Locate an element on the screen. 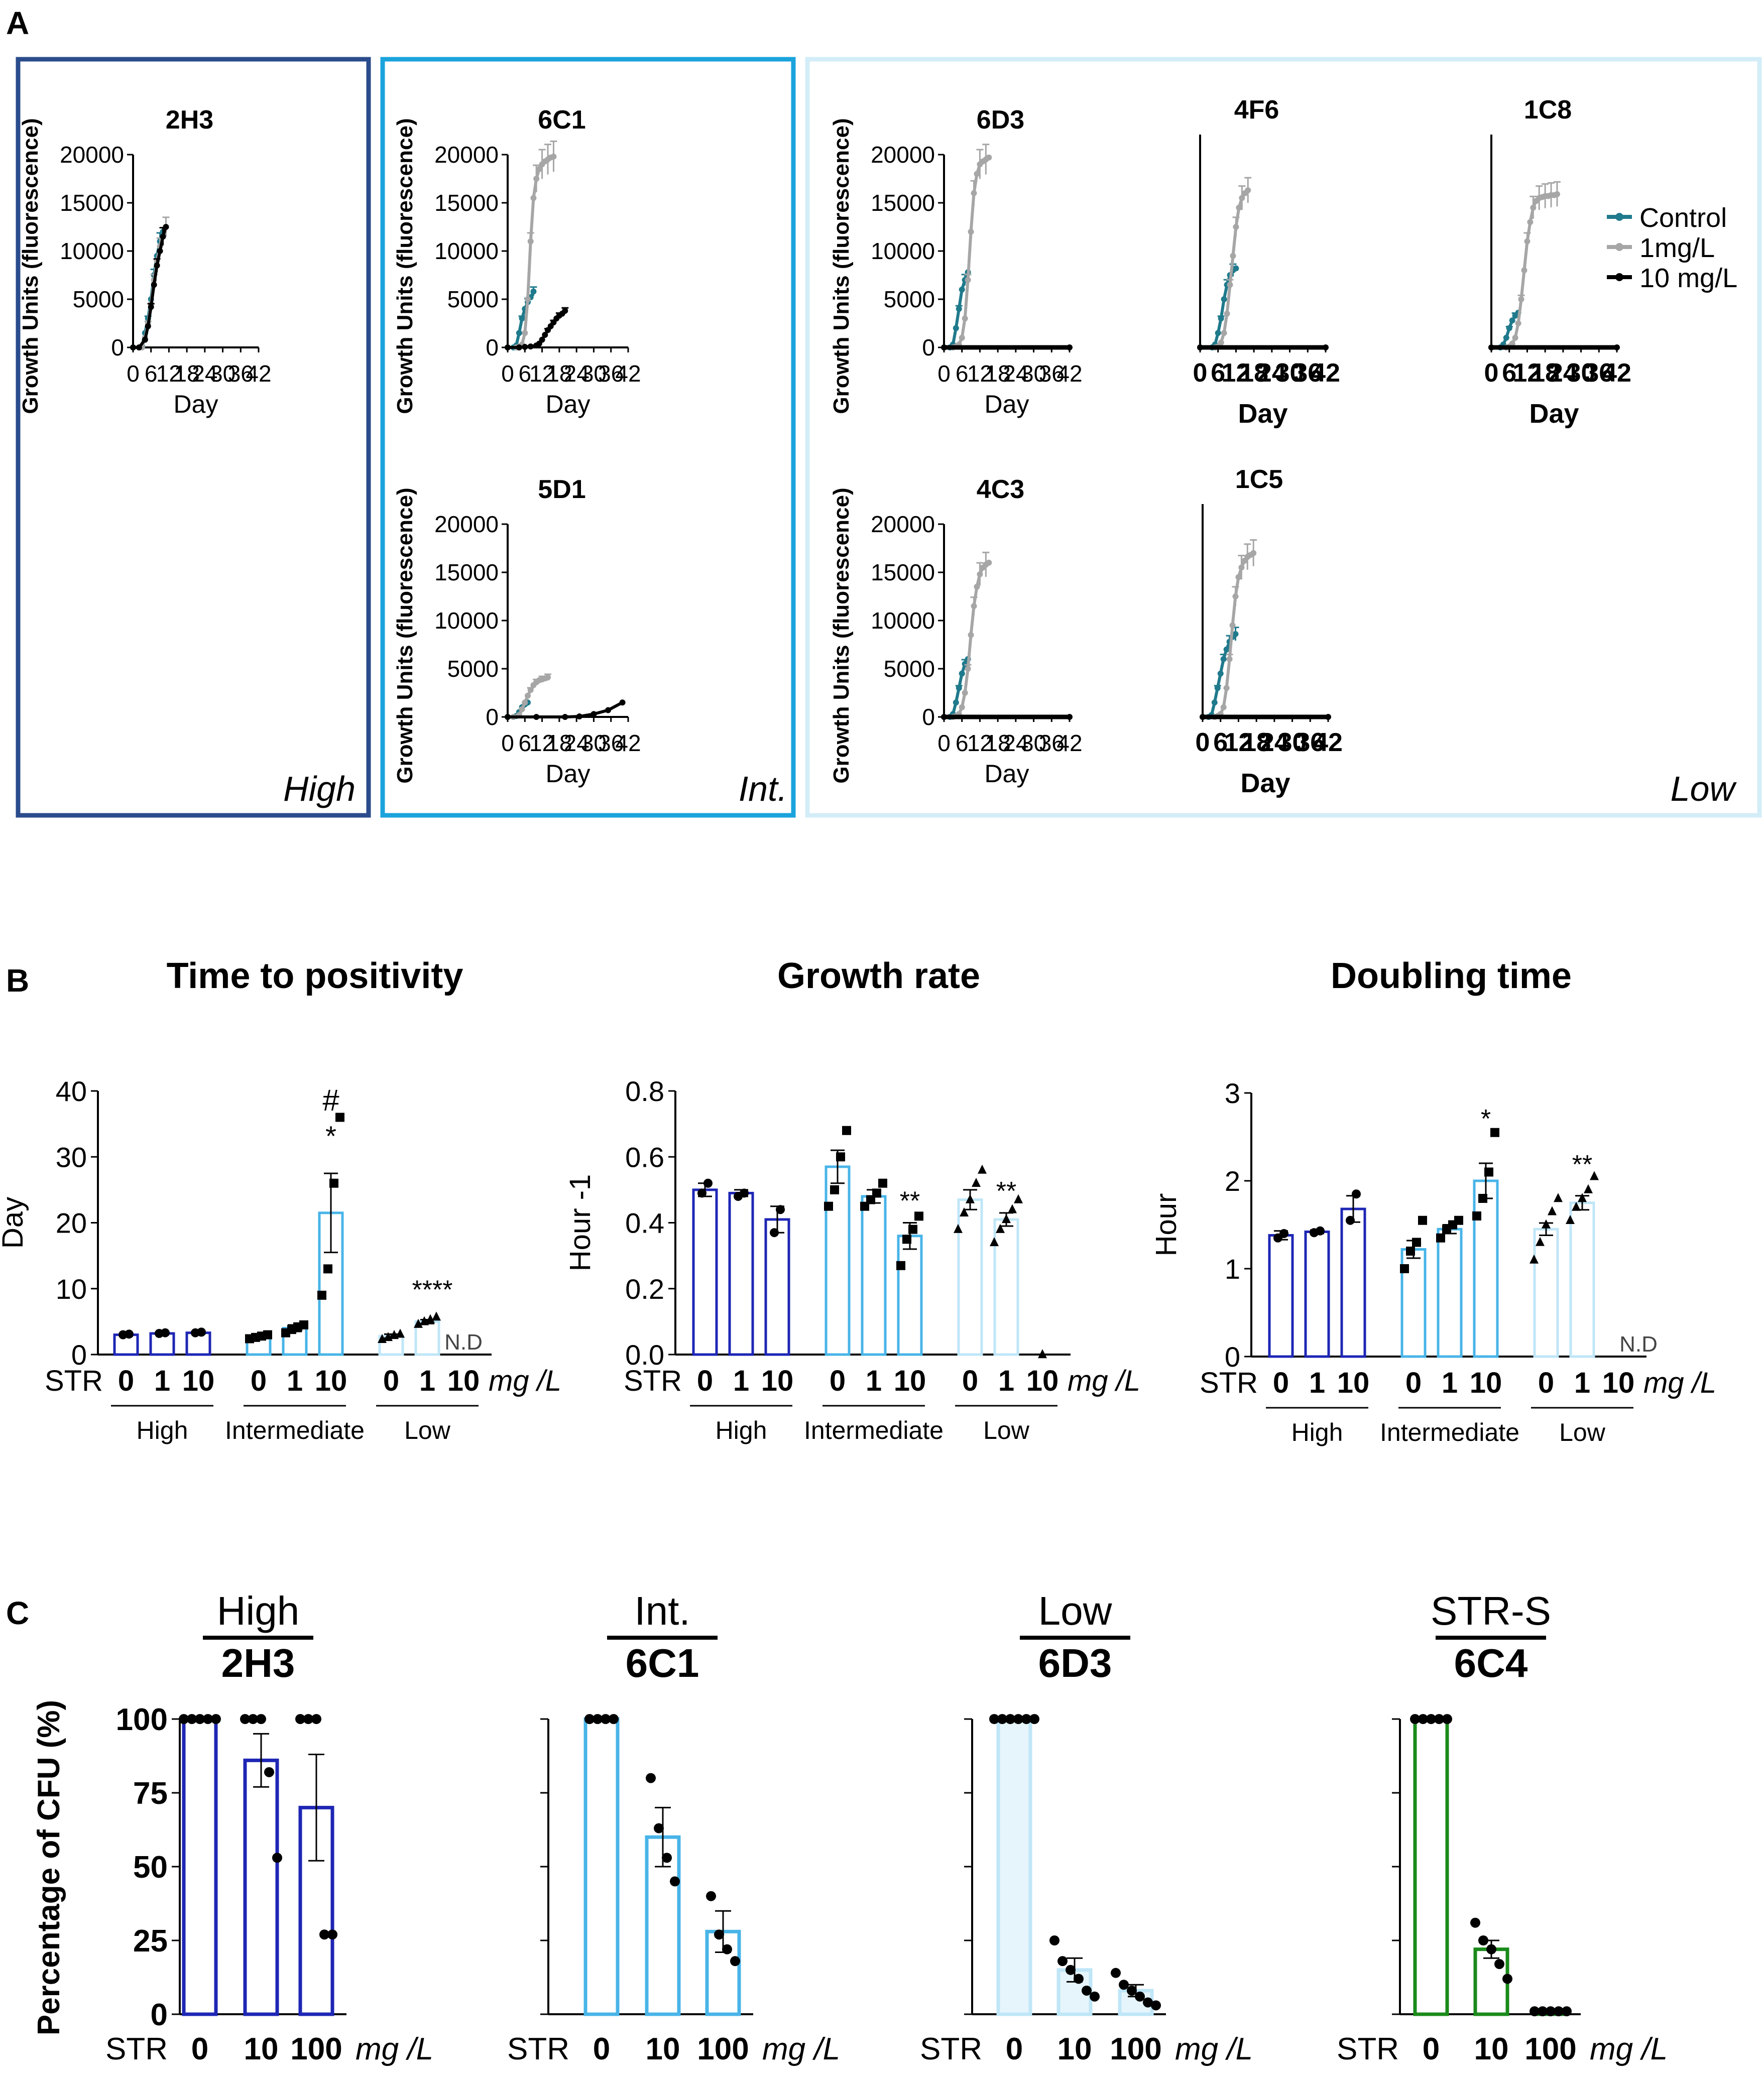 The width and height of the screenshot is (1764, 2078). panel-label-b: B is located at coordinates (17, 980).